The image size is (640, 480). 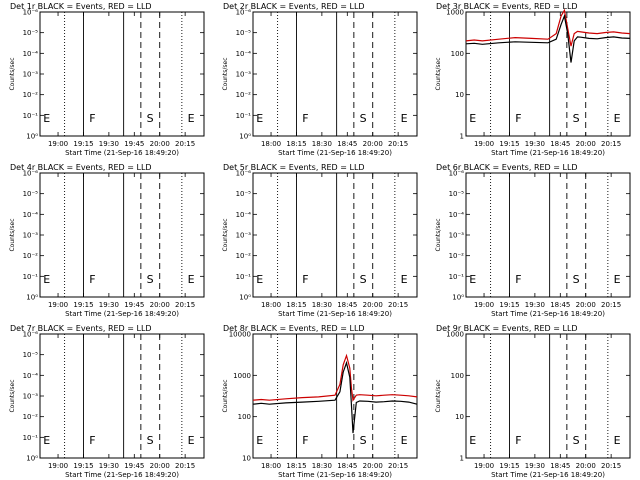 I want to click on panel-title: Det 1r BLACK = Events, RED = LLD, so click(x=81, y=6).